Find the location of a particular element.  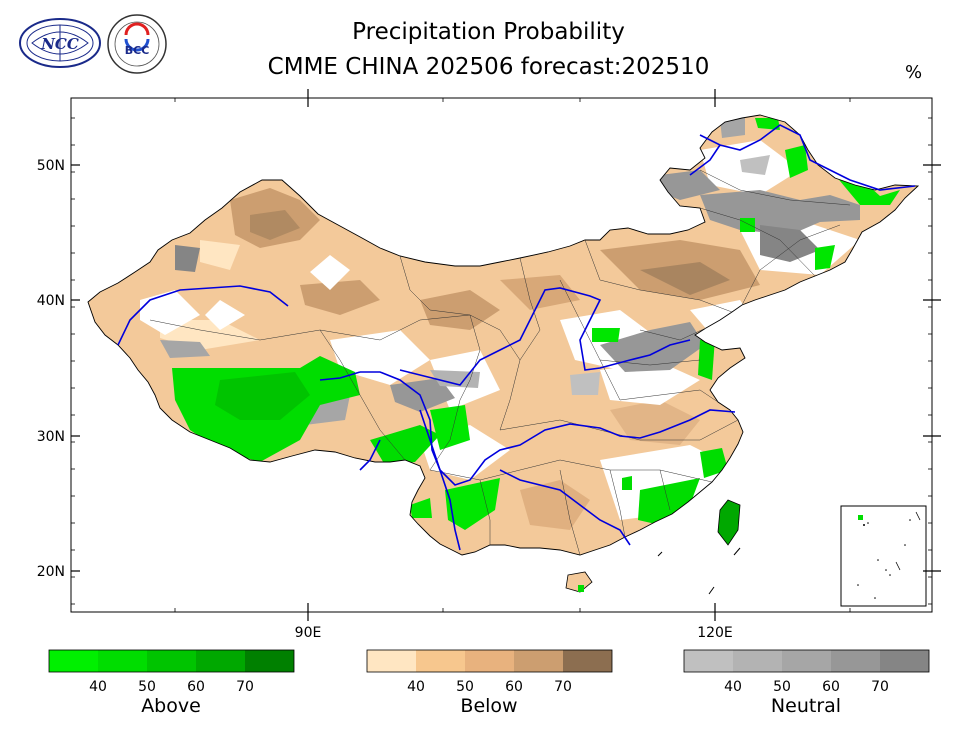

ncc-logo: NCC is located at coordinates (60, 43).